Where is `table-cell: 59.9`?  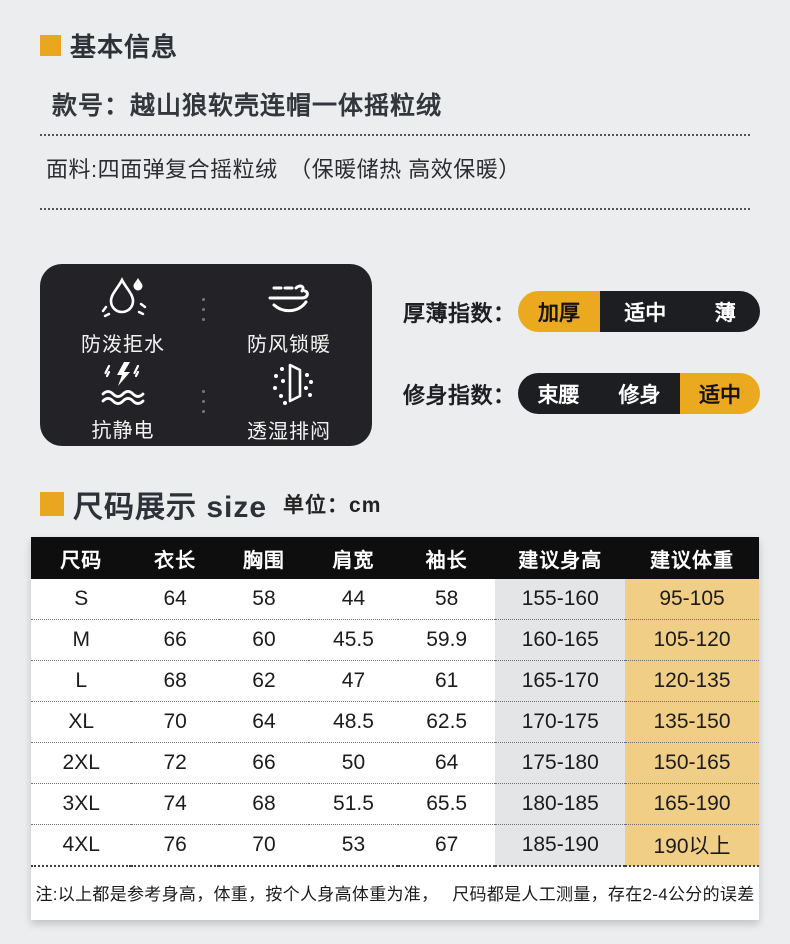 table-cell: 59.9 is located at coordinates (446, 640).